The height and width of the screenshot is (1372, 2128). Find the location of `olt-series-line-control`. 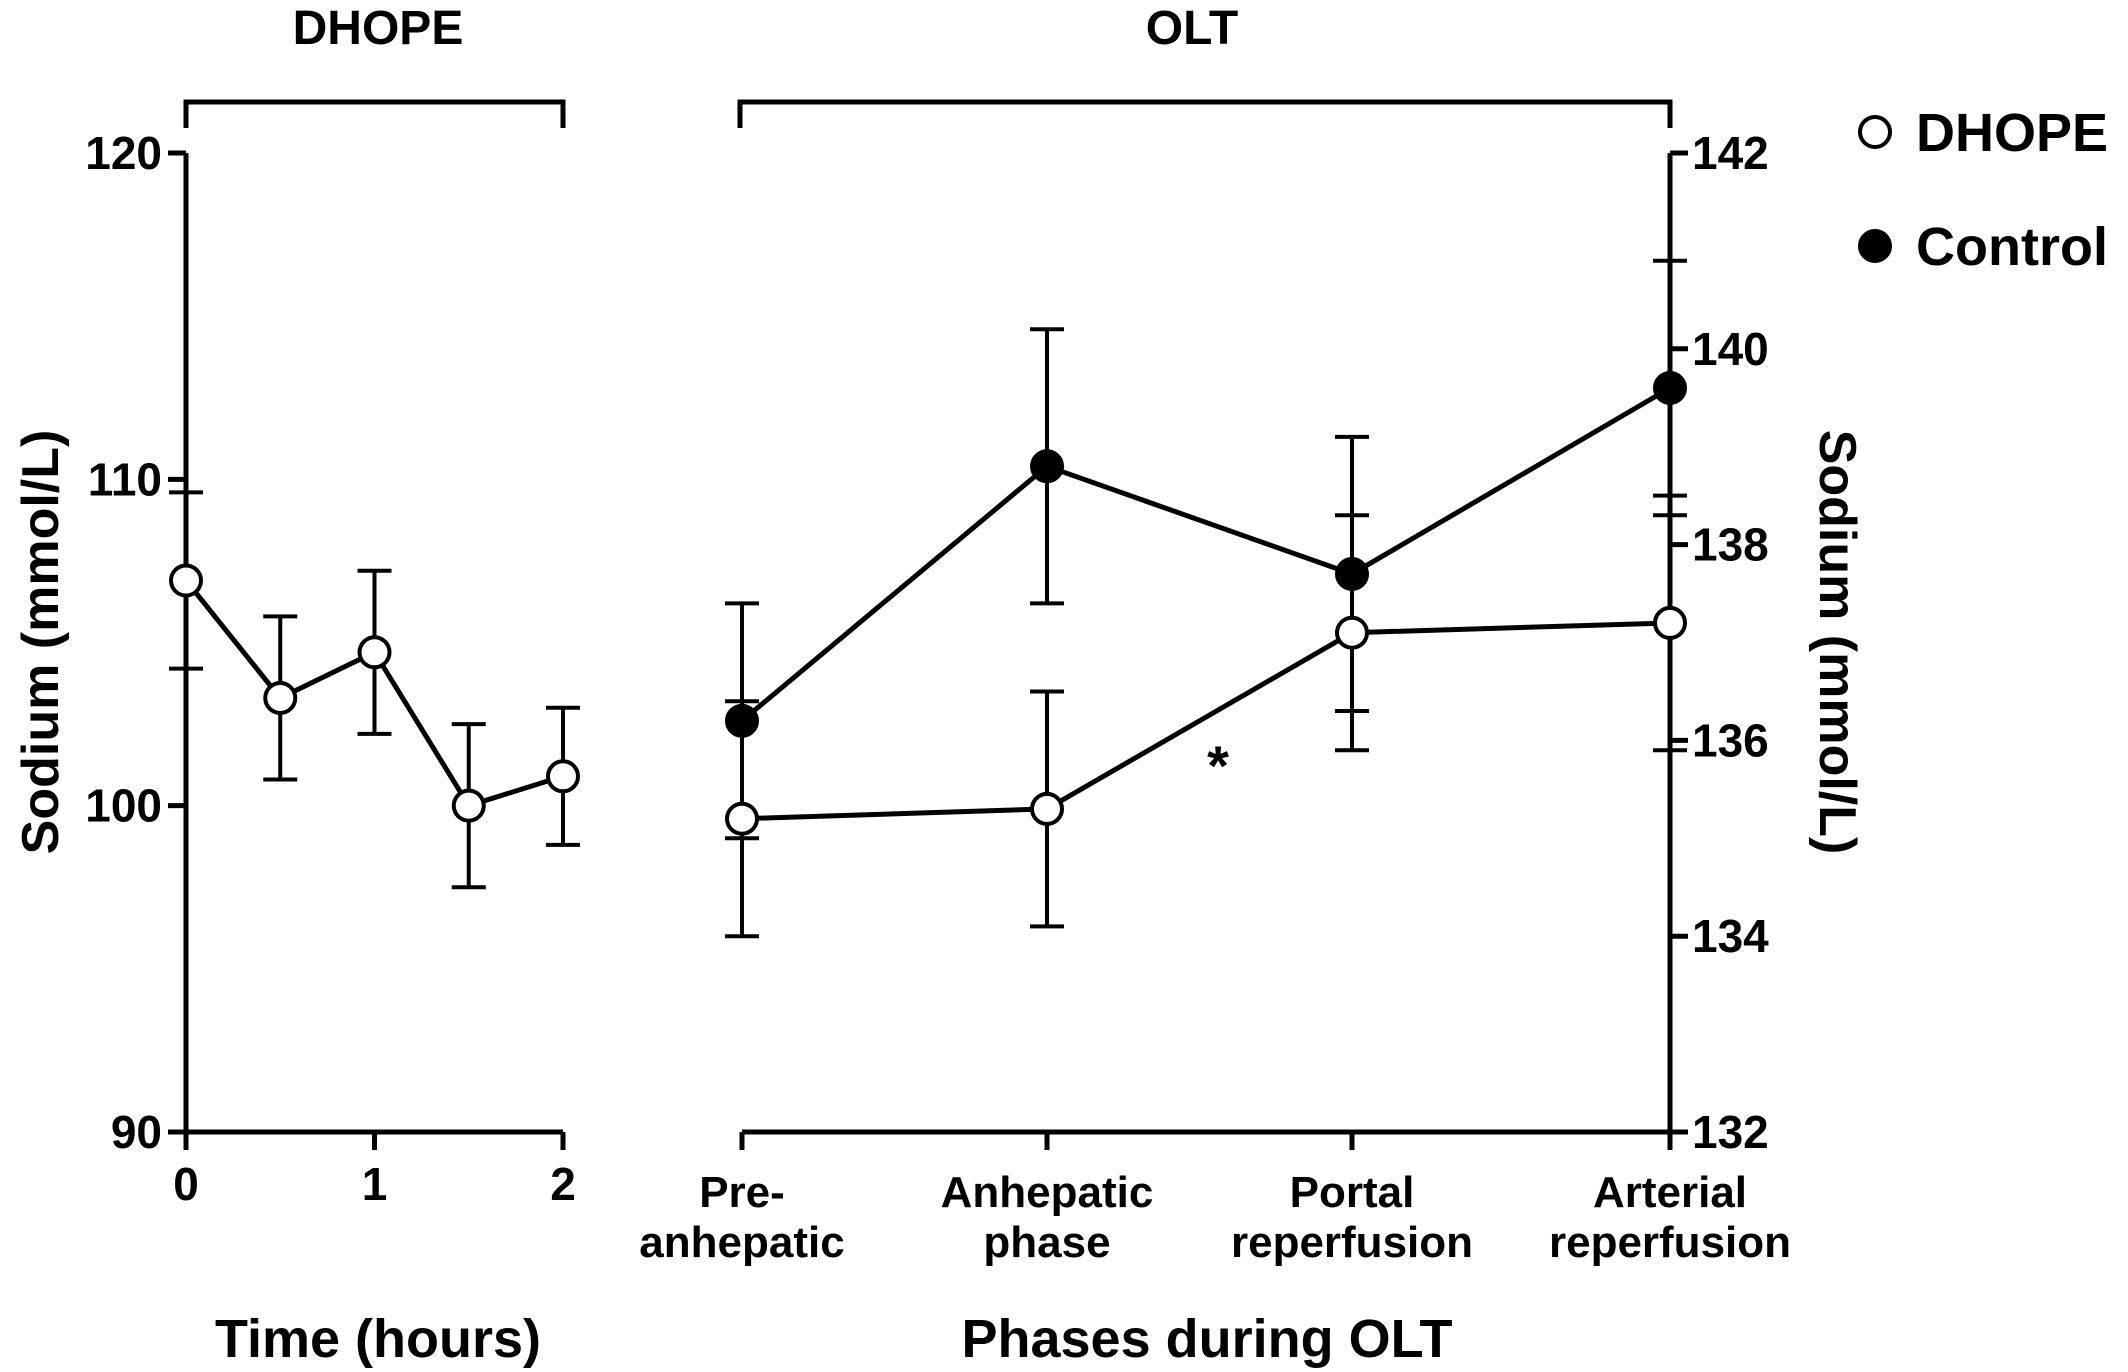

olt-series-line-control is located at coordinates (1206, 554).